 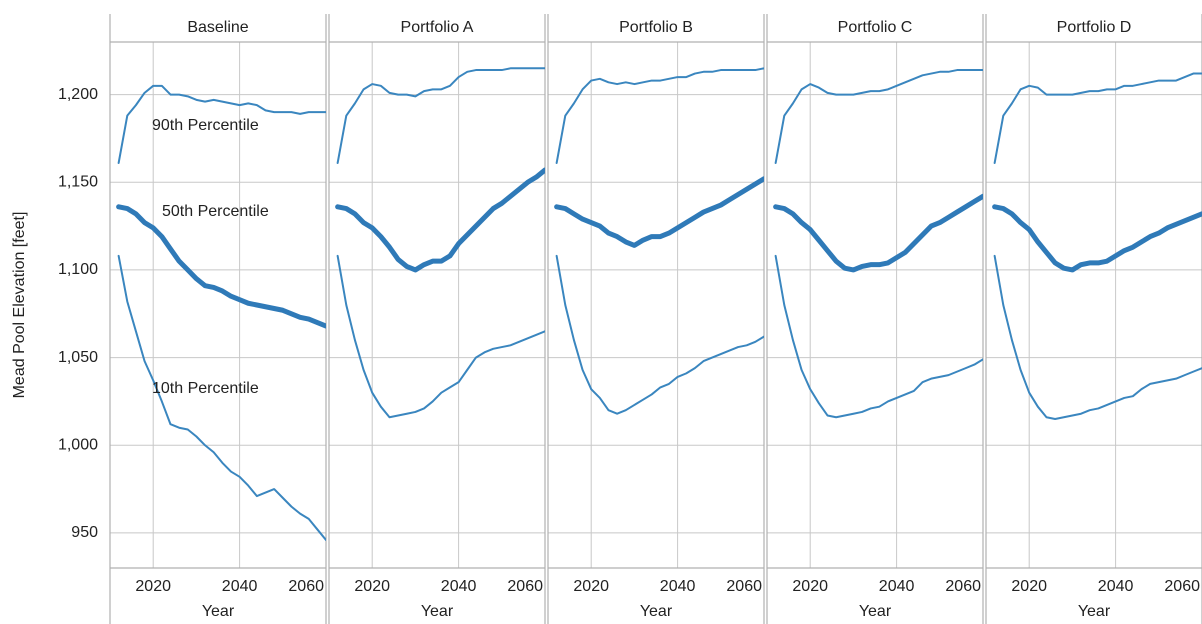 What do you see at coordinates (78, 269) in the screenshot?
I see `y-tick-label: 1,100` at bounding box center [78, 269].